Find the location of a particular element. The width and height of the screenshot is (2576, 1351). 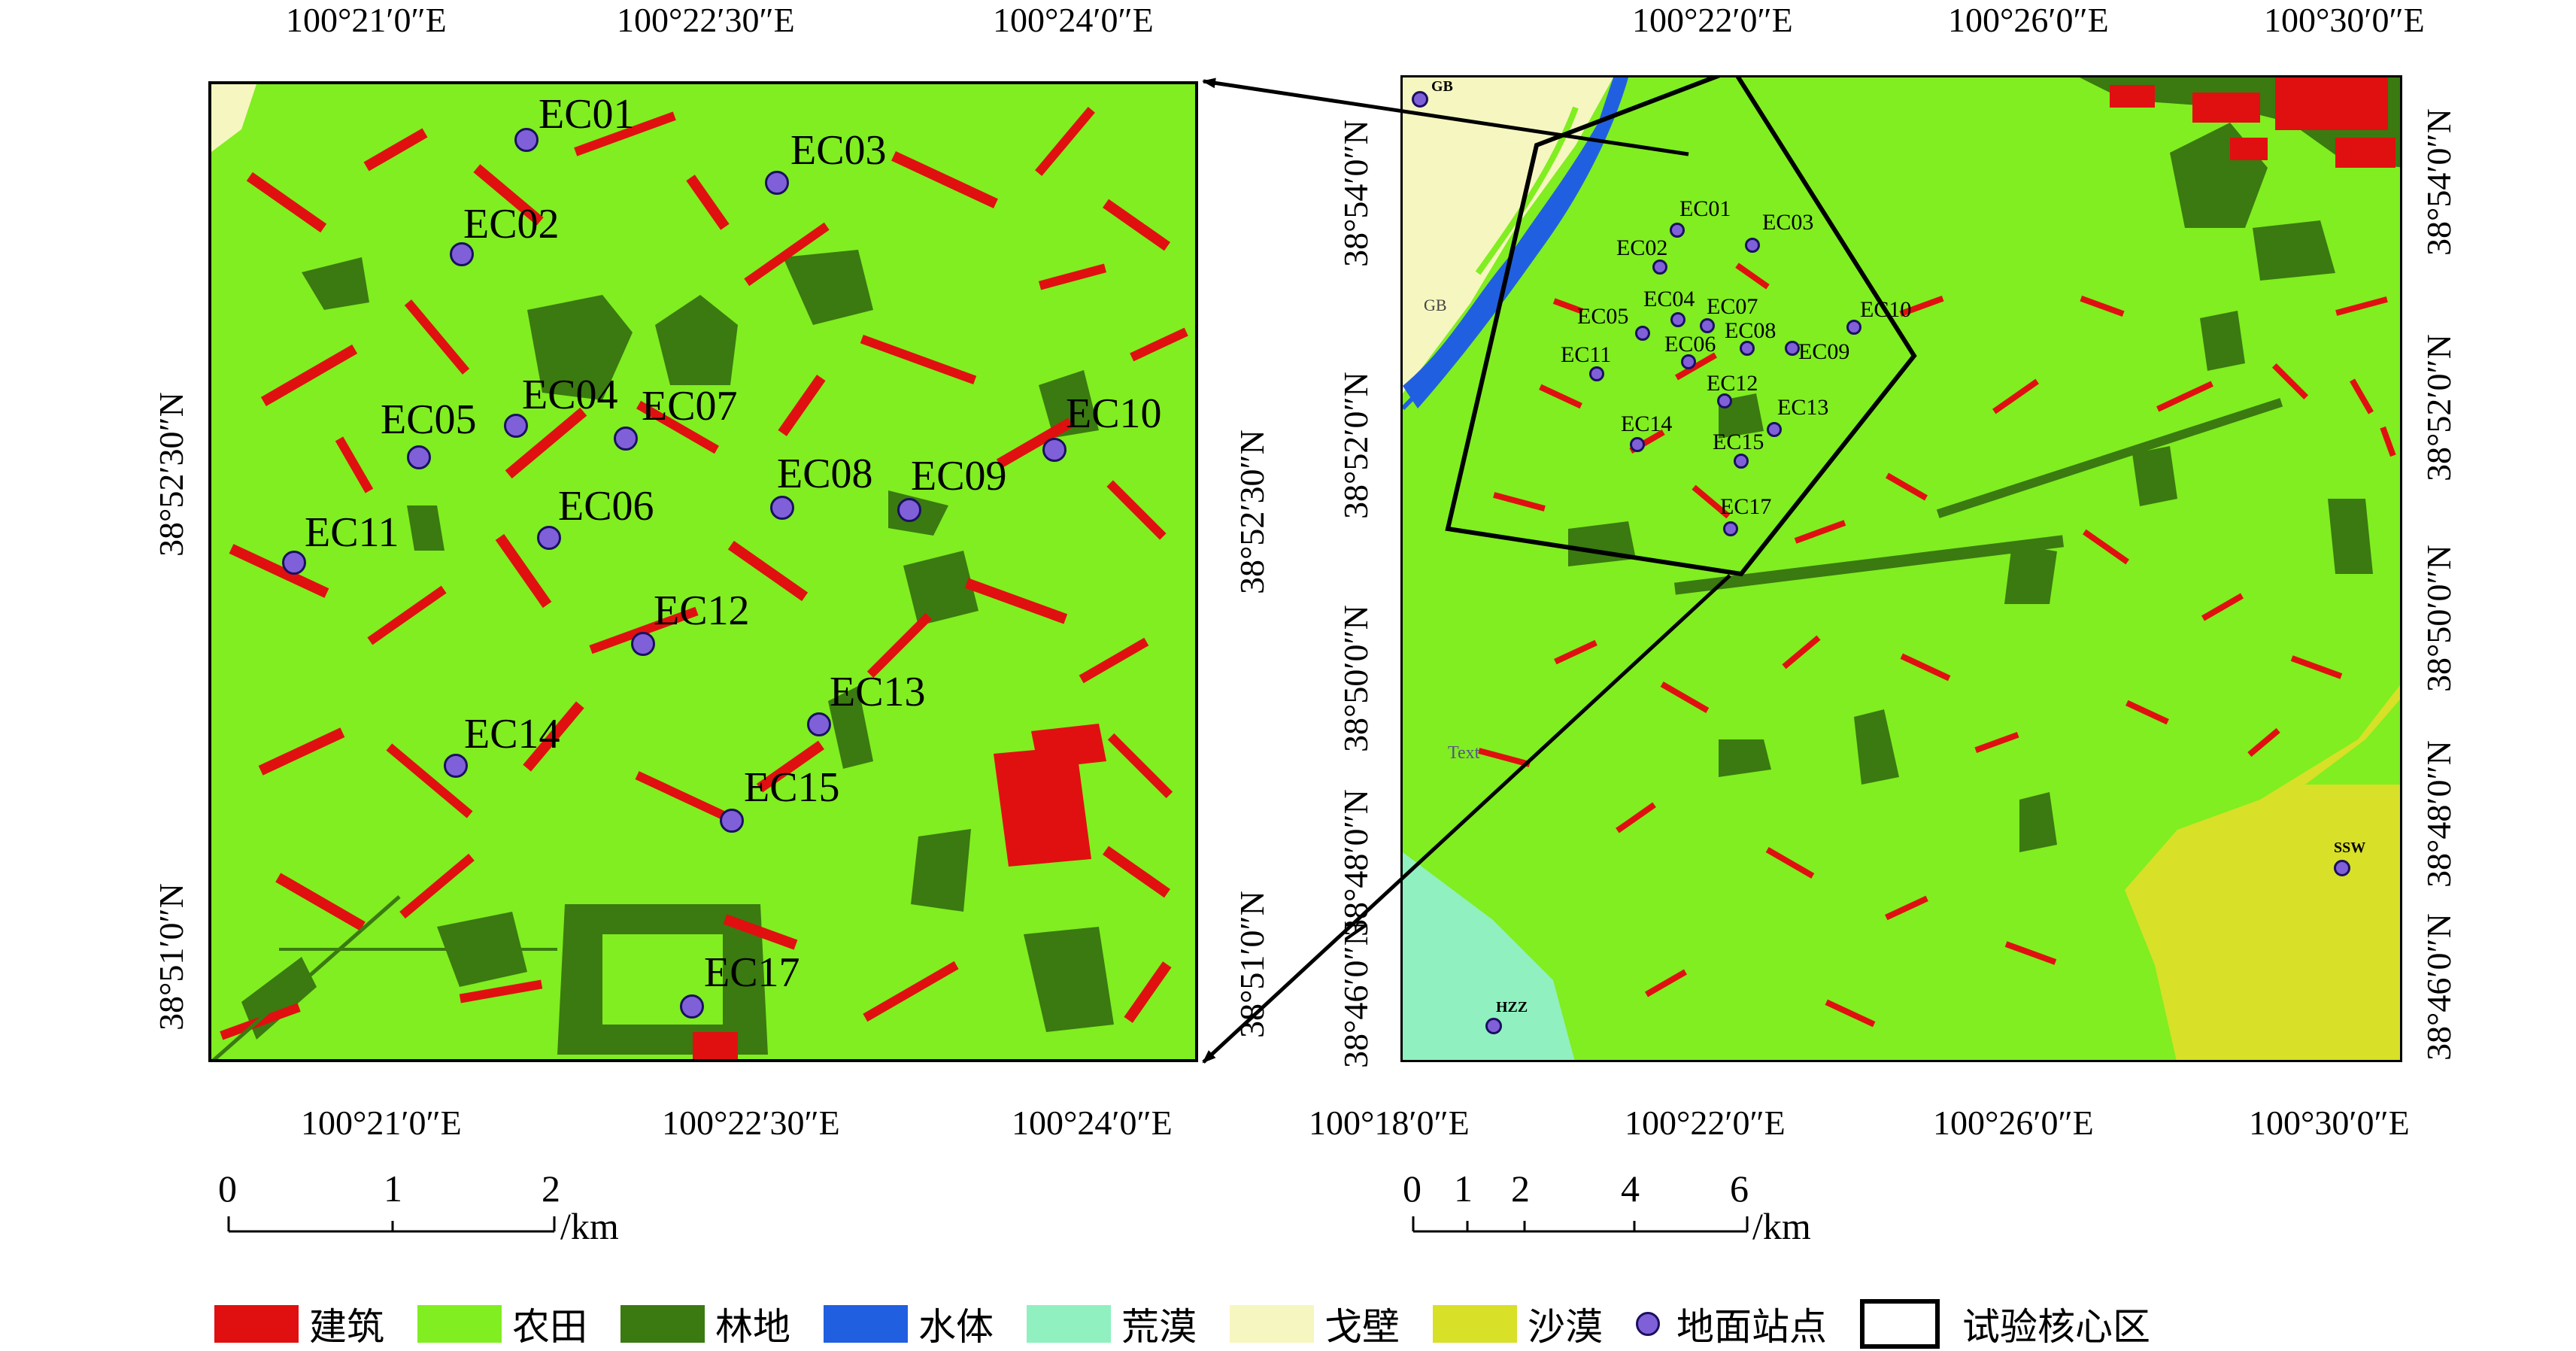

right-top-lon-label: 100°22′0″E is located at coordinates (1712, 20).